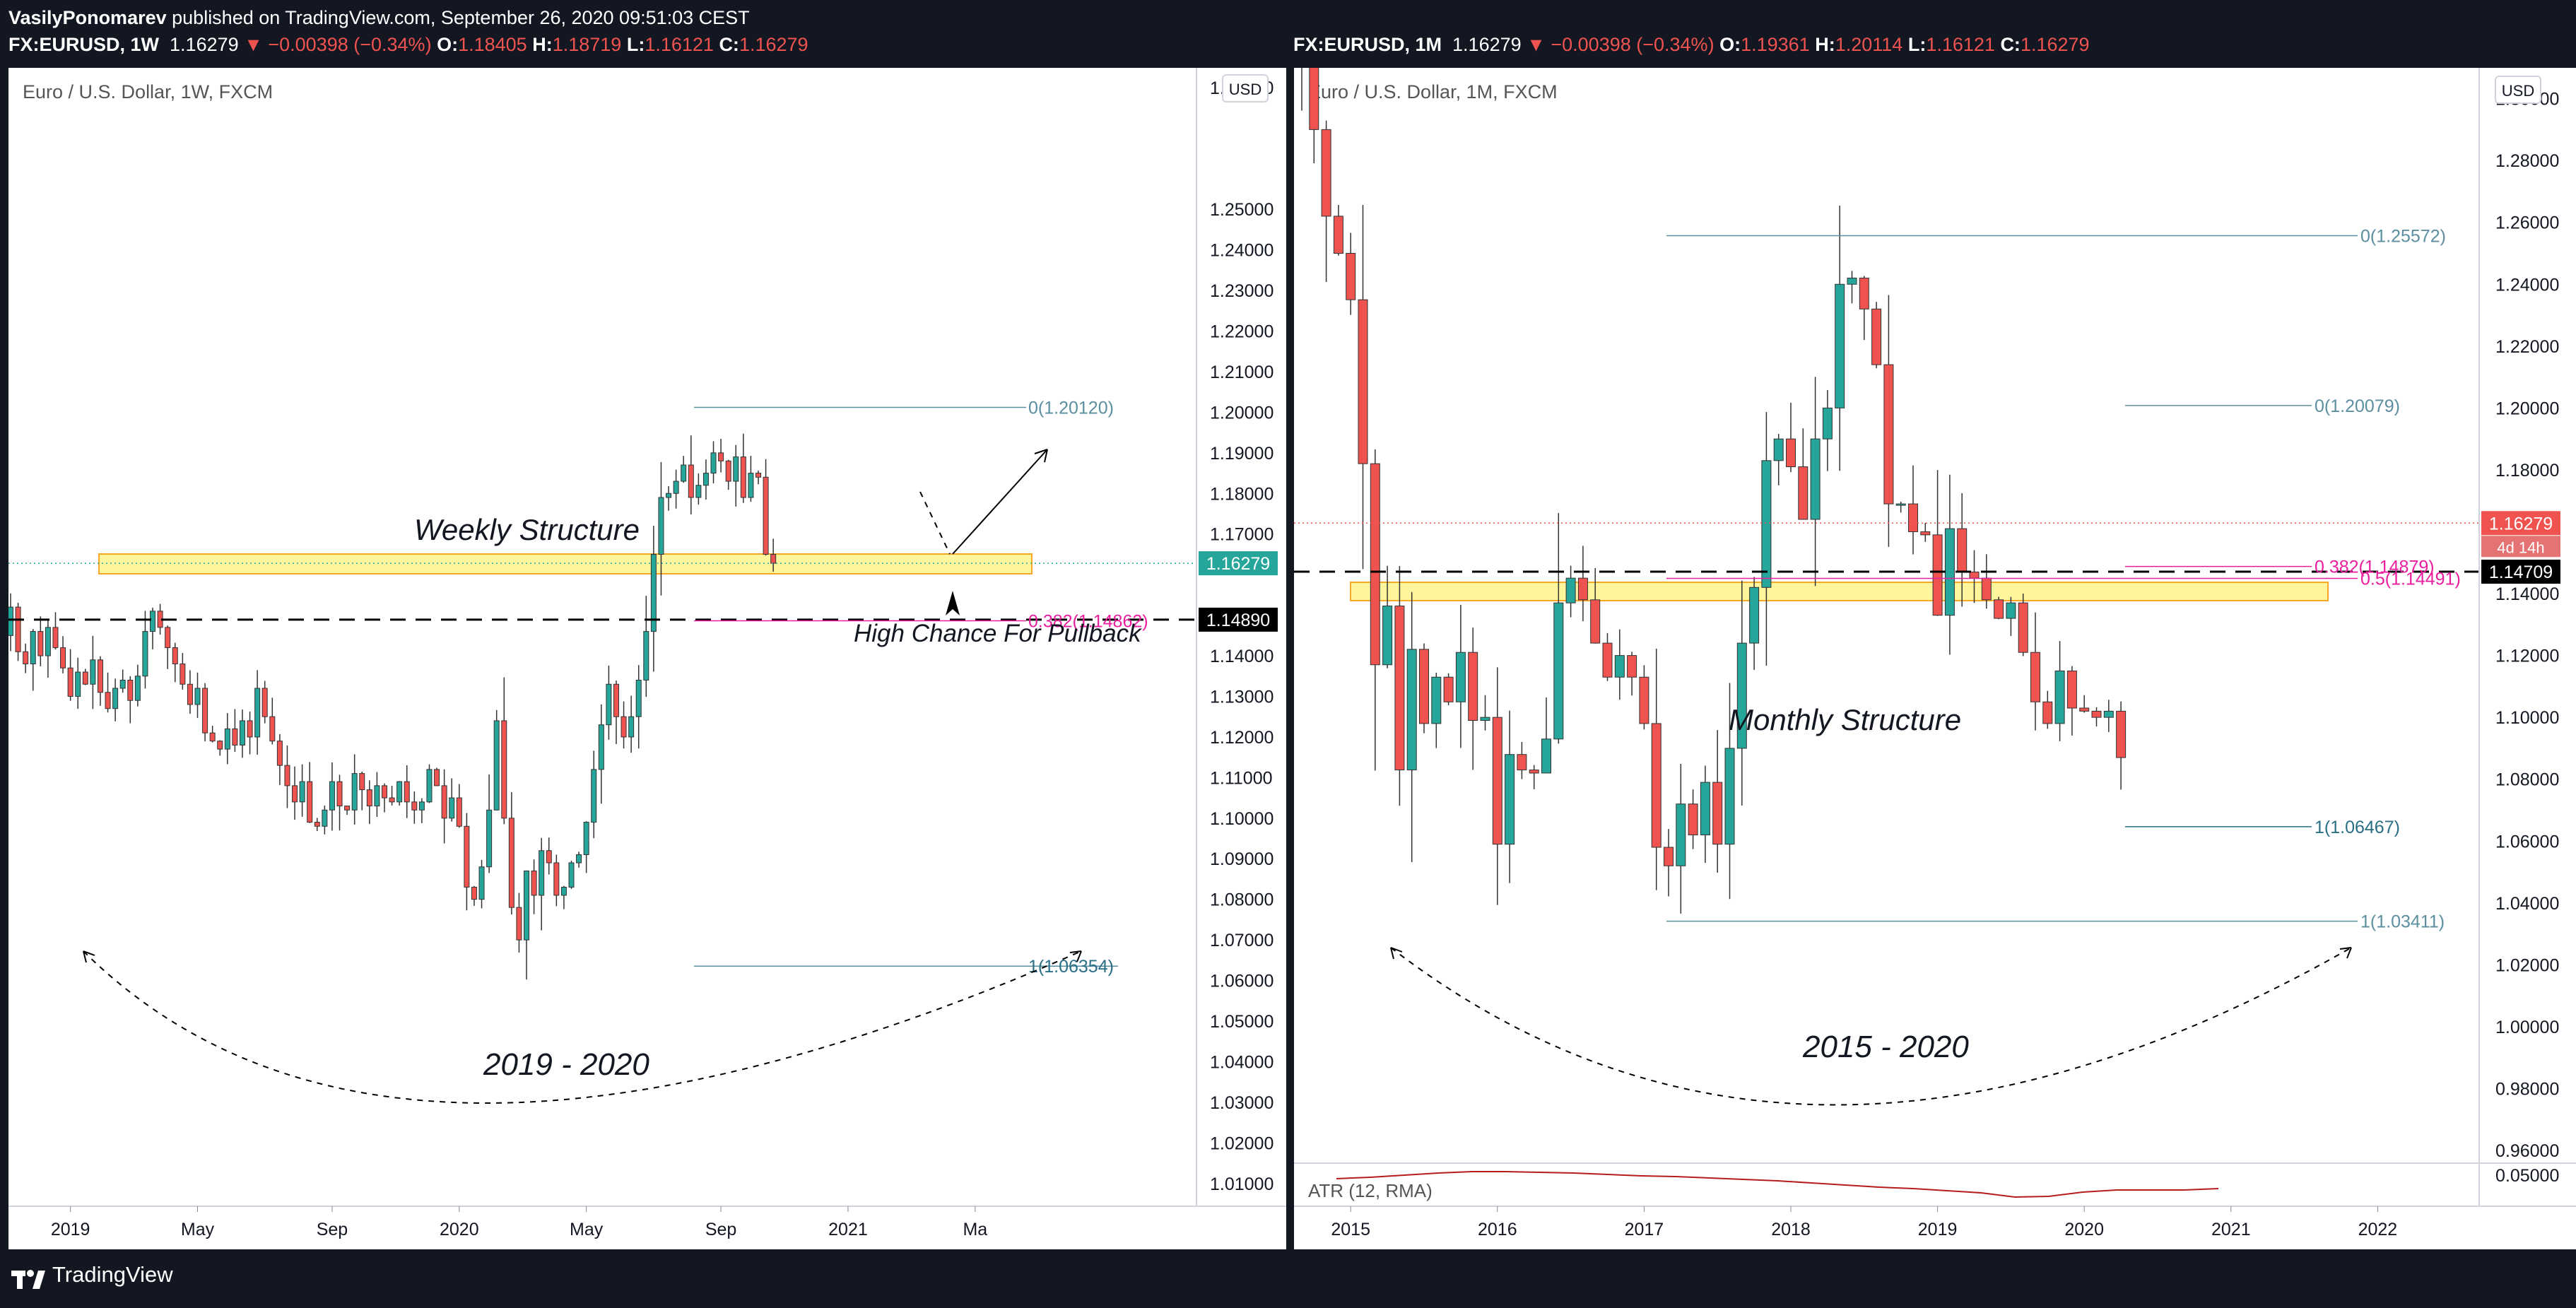  I want to click on time-tick-label: Sep, so click(720, 1229).